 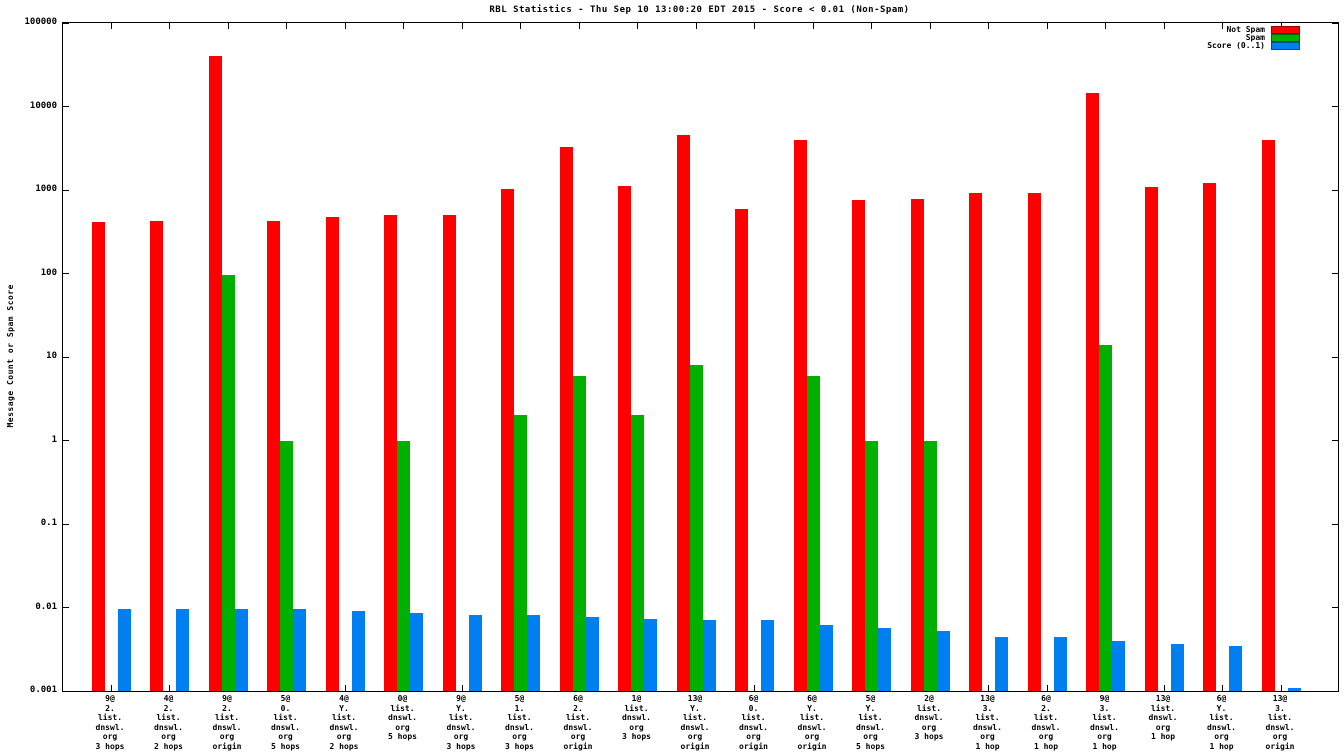 What do you see at coordinates (871, 722) in the screenshot?
I see `x-tick-label: 5@ Y. list. dnswl. org 5 hops` at bounding box center [871, 722].